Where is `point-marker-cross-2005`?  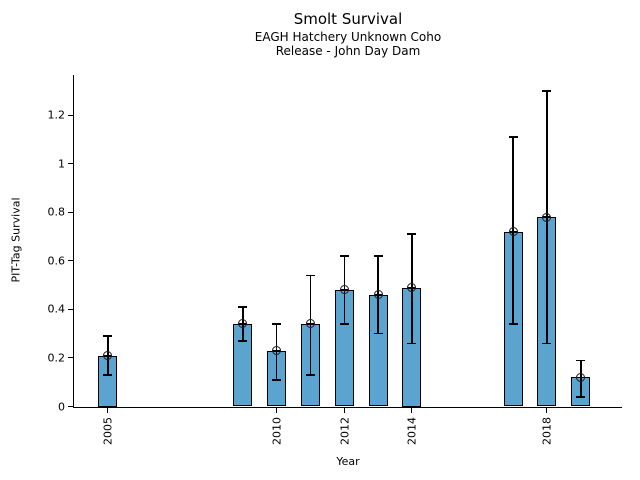 point-marker-cross-2005 is located at coordinates (108, 355).